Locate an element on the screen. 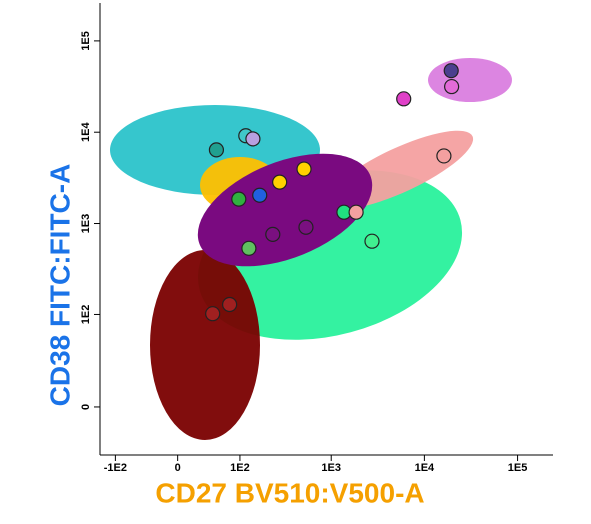 The height and width of the screenshot is (524, 591). y-tick-label: 1E4 is located at coordinates (86, 132).